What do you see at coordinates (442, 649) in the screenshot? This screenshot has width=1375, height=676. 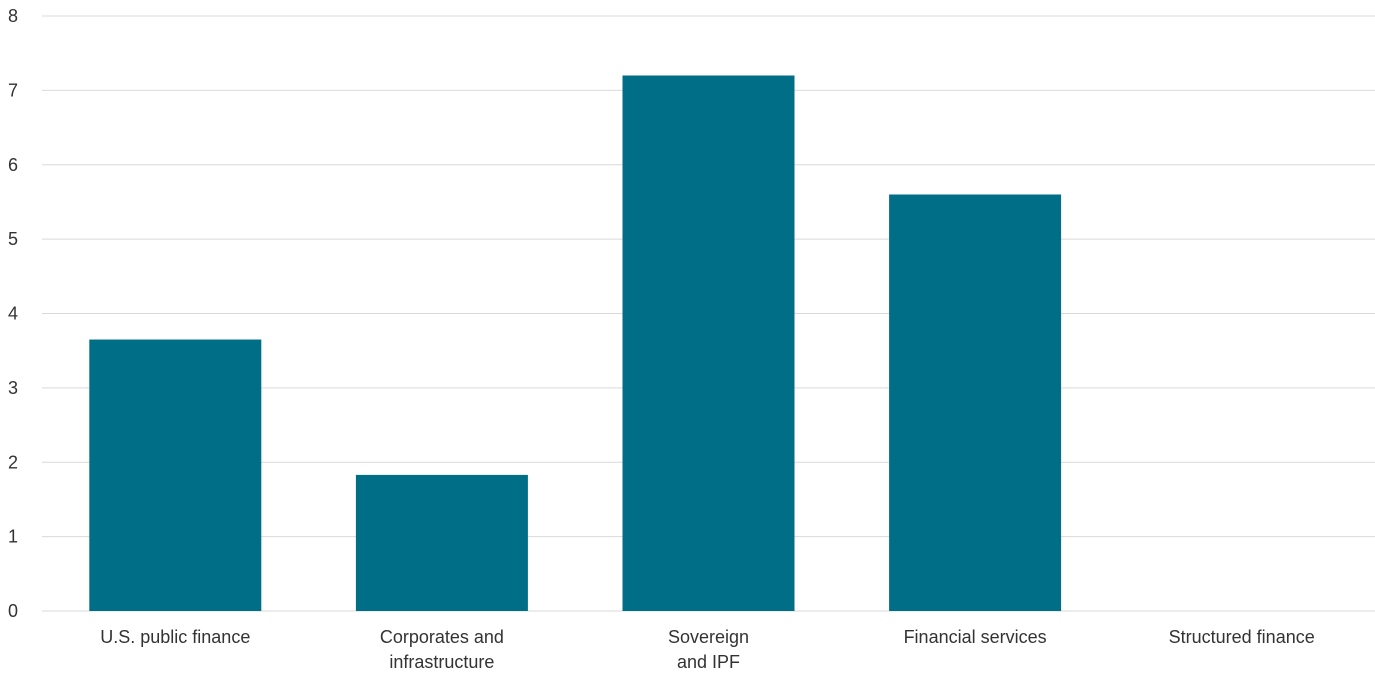 I see `x-category-label: Corporates and infrastructure` at bounding box center [442, 649].